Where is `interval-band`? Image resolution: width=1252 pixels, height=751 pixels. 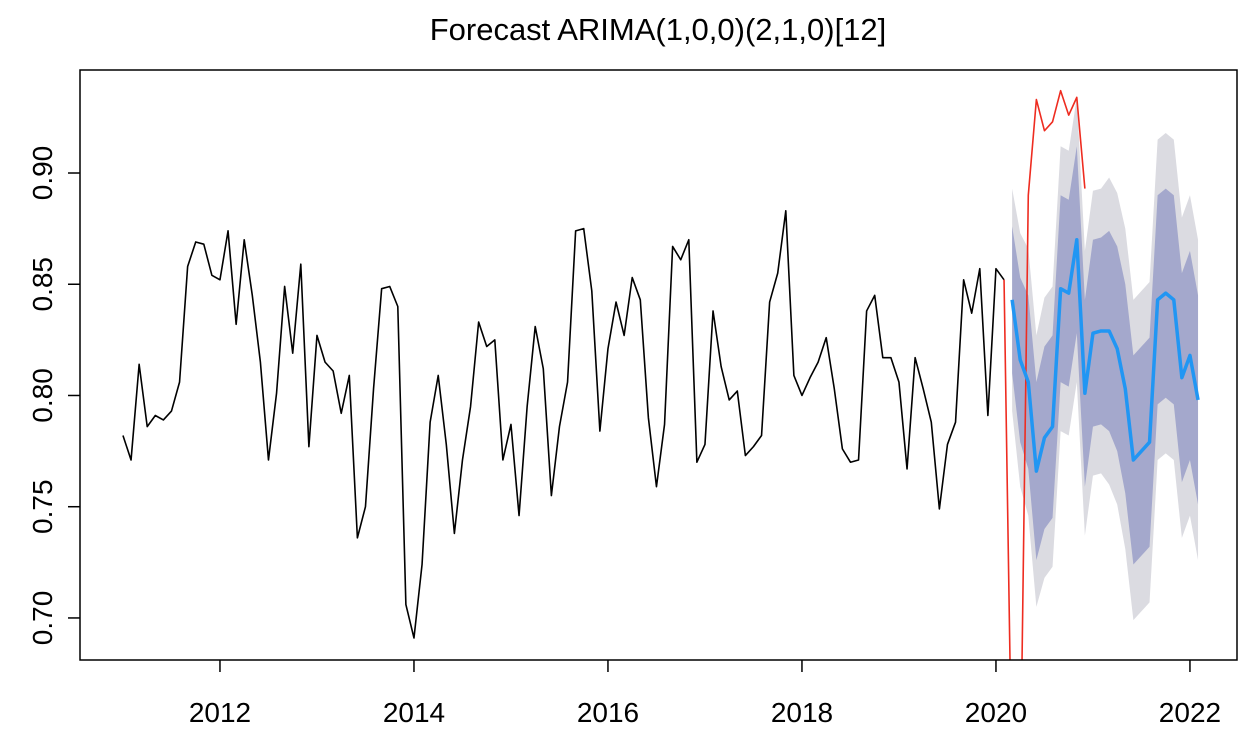
interval-band is located at coordinates (1105, 355).